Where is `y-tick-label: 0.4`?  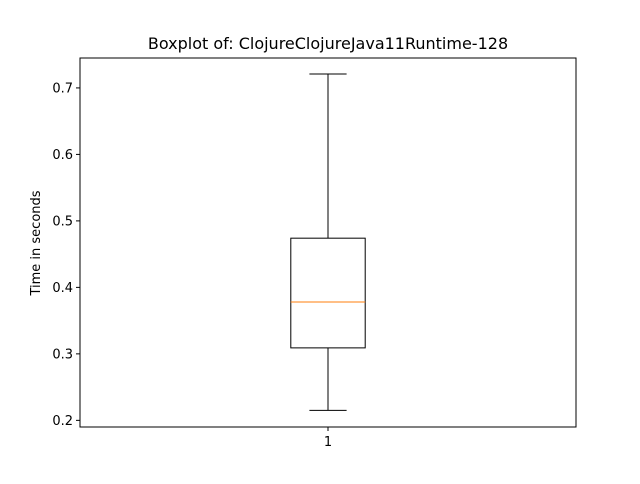 y-tick-label: 0.4 is located at coordinates (62, 288).